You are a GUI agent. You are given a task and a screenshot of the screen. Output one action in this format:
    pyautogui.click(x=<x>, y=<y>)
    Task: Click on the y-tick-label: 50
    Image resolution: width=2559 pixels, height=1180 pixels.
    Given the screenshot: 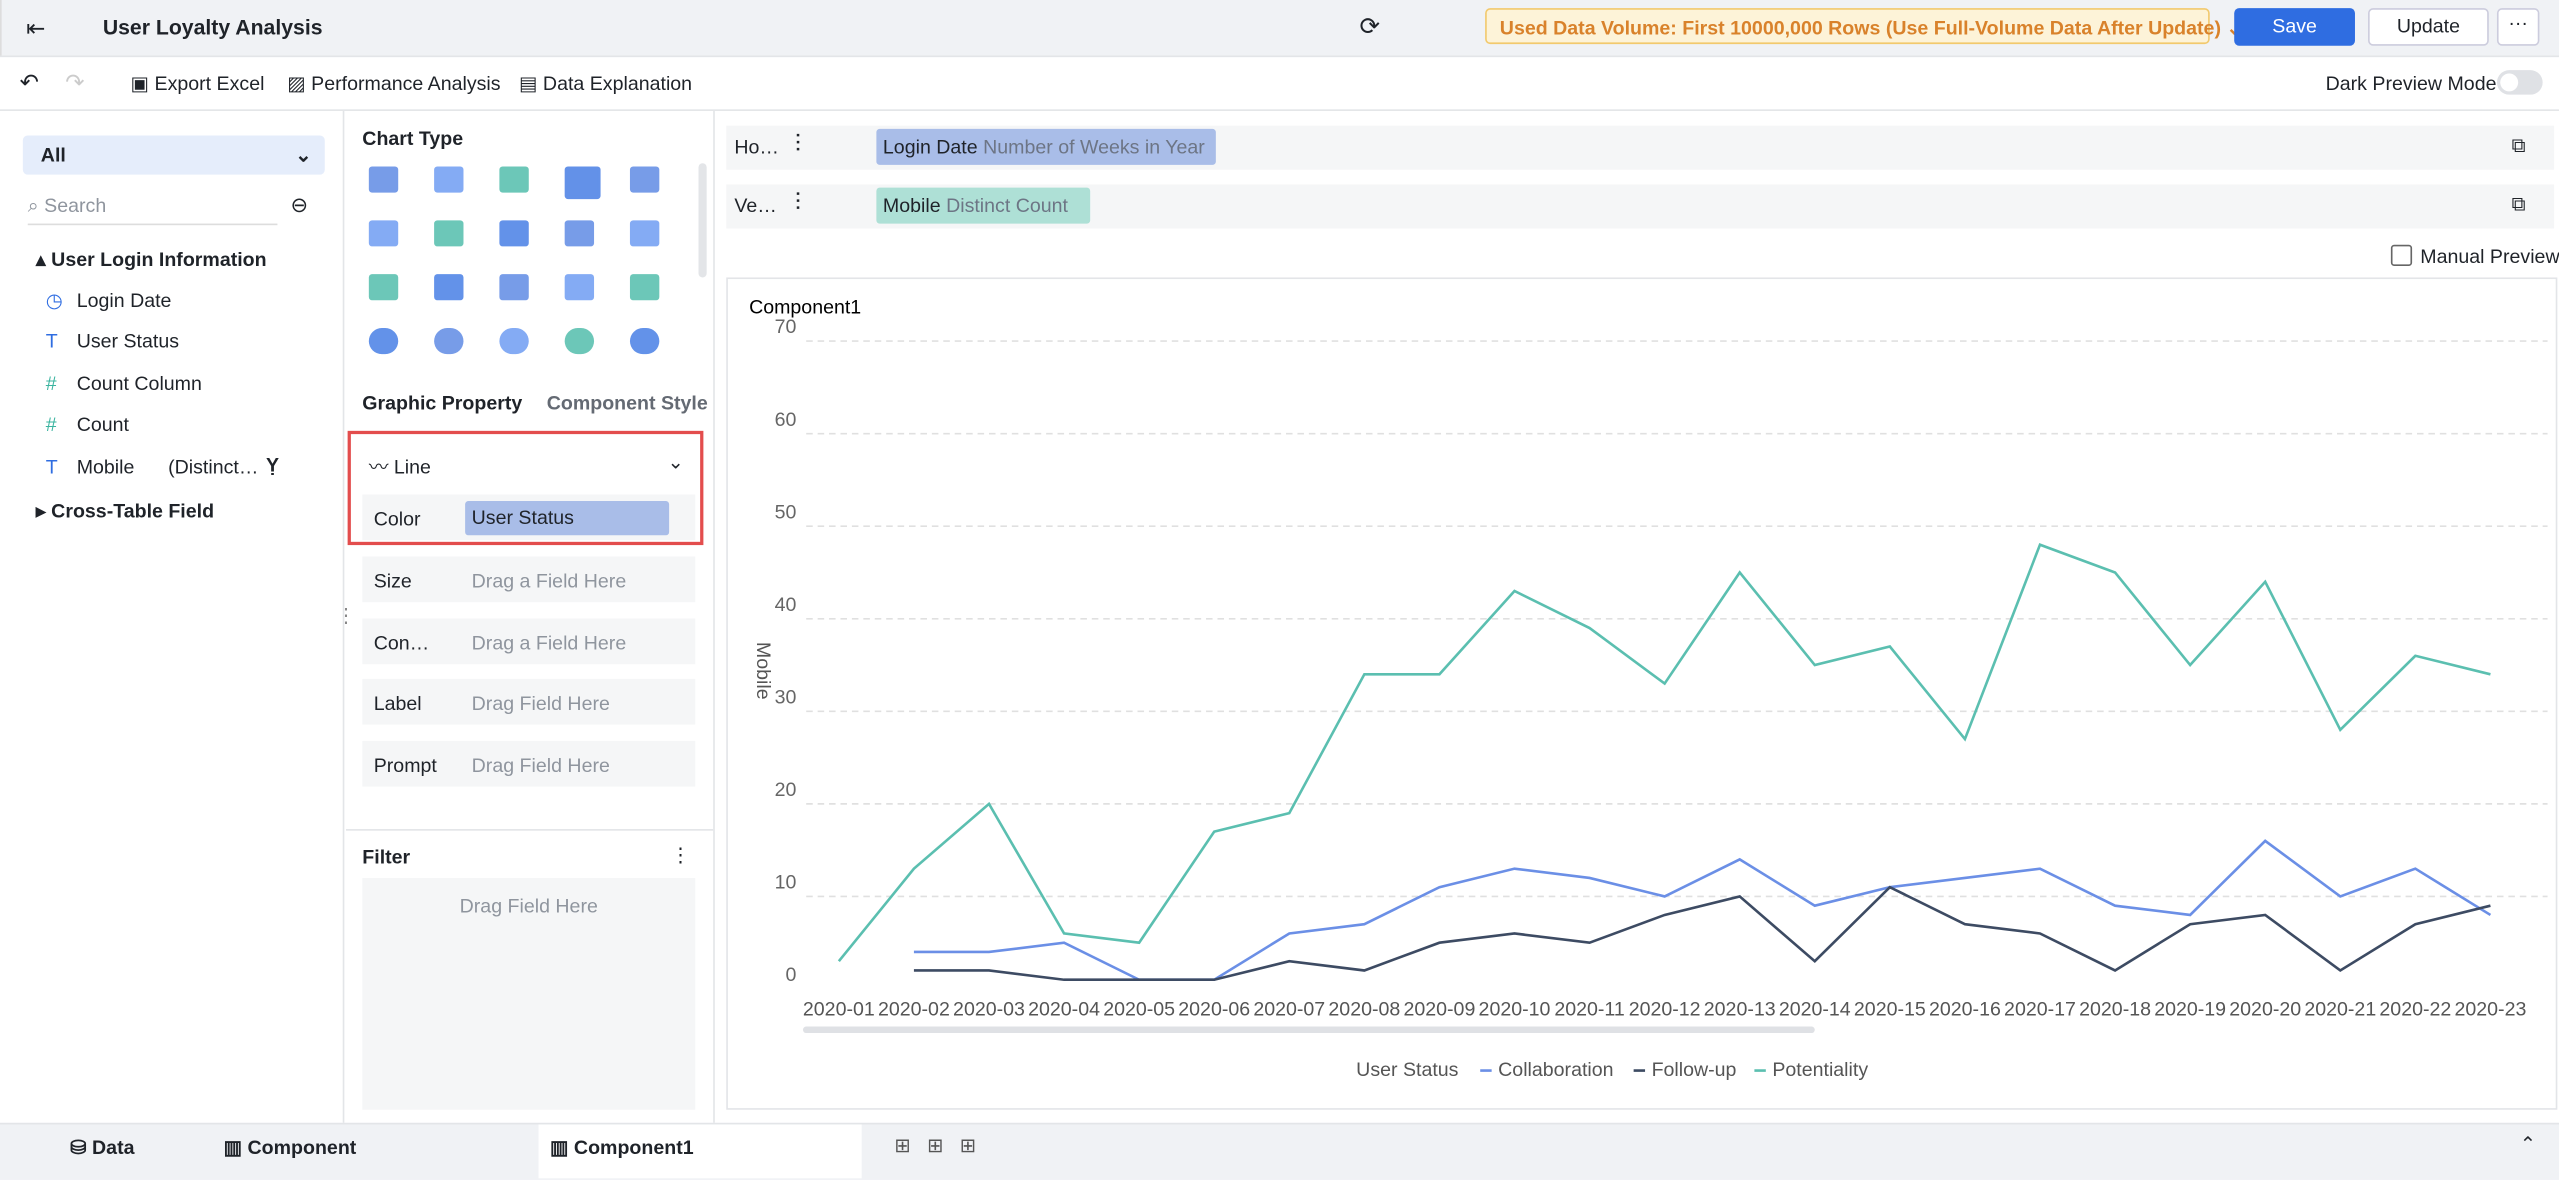 What is the action you would take?
    pyautogui.click(x=786, y=512)
    